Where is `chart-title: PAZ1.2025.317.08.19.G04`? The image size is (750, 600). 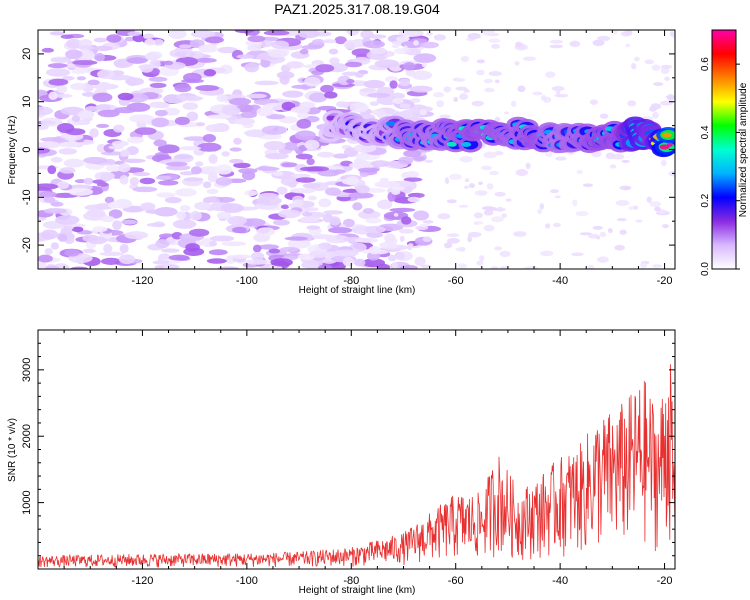 chart-title: PAZ1.2025.317.08.19.G04 is located at coordinates (357, 9).